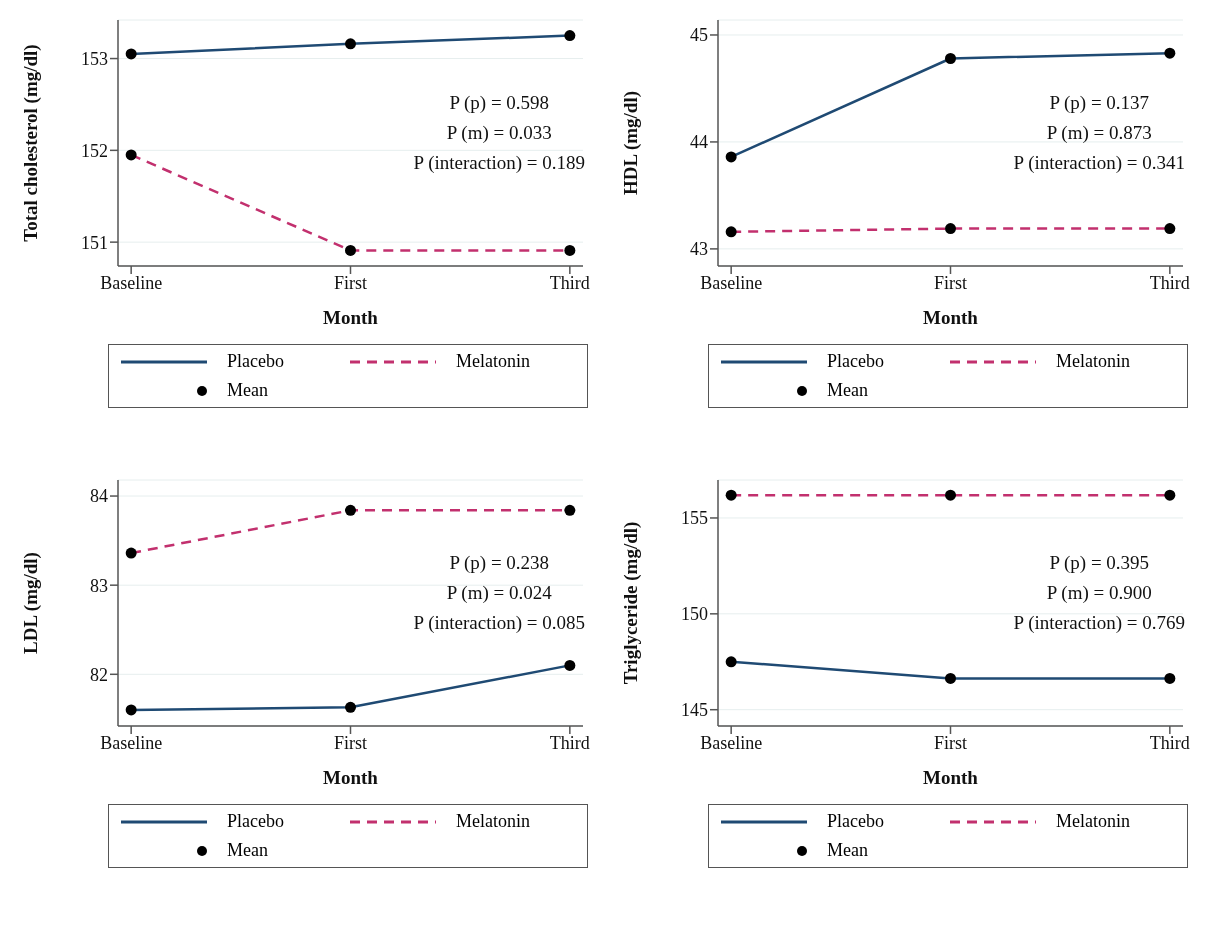 The height and width of the screenshot is (925, 1218). I want to click on annotation: P (interaction) = 0.341, so click(1099, 163).